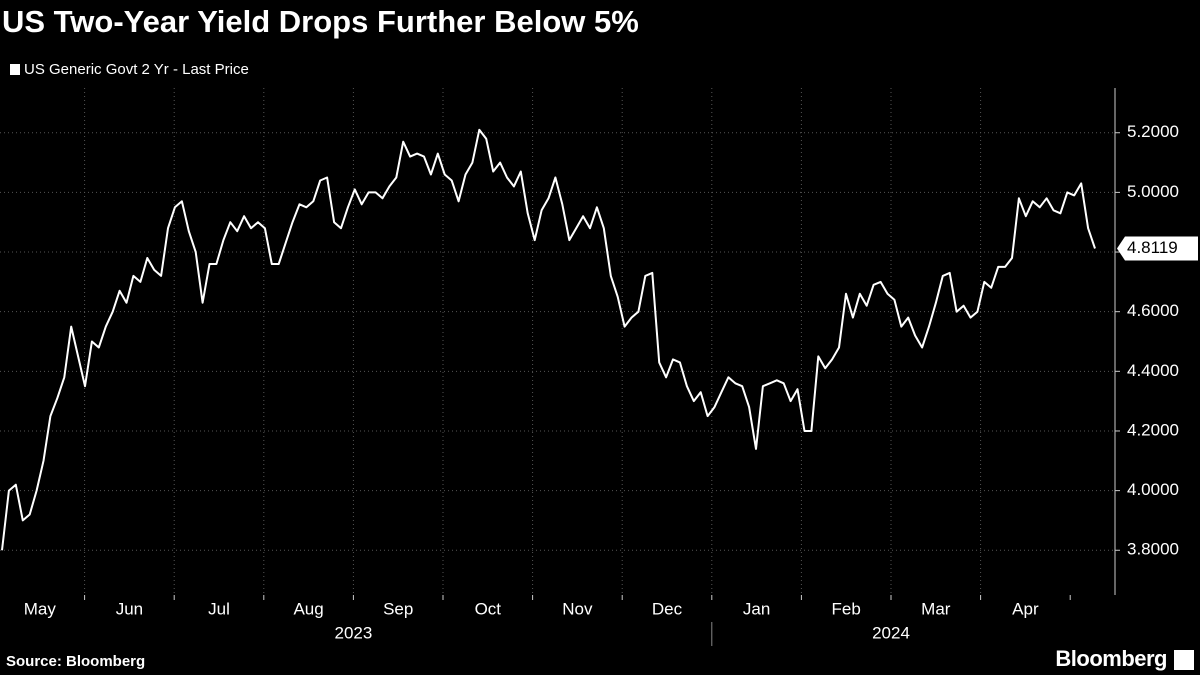  Describe the element at coordinates (1153, 310) in the screenshot. I see `y-tick-label: 4.6000` at that location.